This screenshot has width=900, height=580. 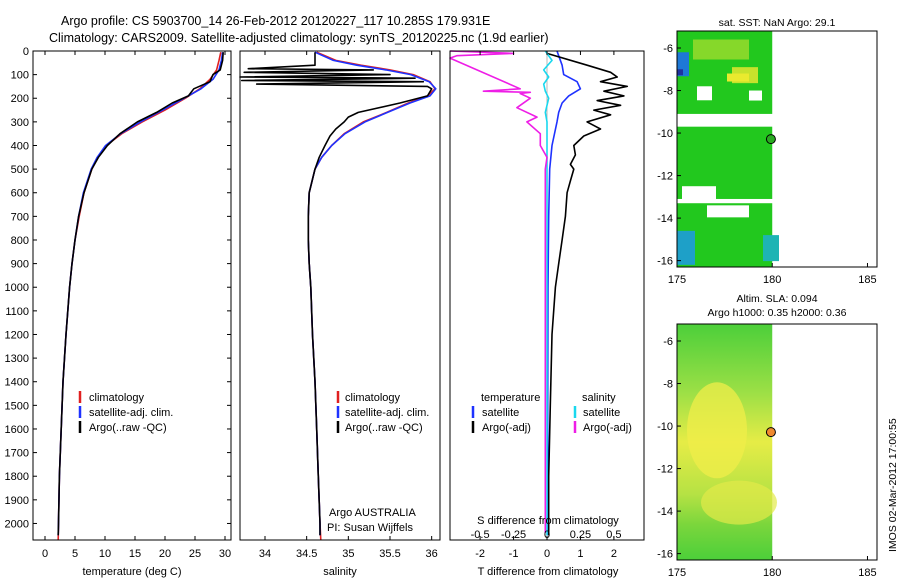 What do you see at coordinates (165, 554) in the screenshot?
I see `x-tick-label: 20` at bounding box center [165, 554].